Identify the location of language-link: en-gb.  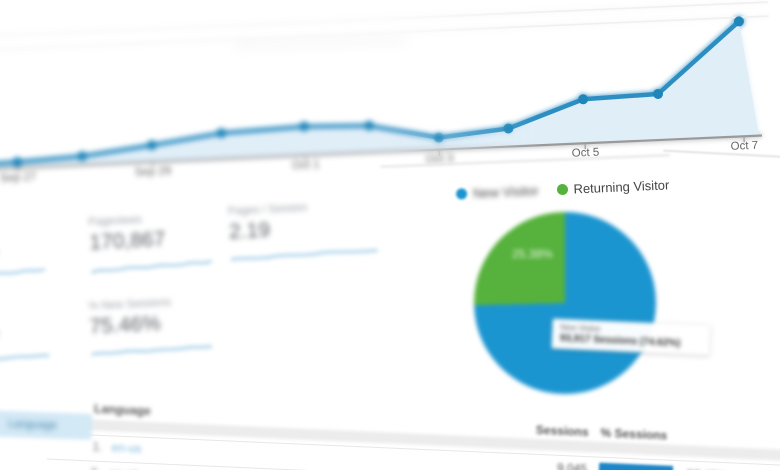
(124, 468).